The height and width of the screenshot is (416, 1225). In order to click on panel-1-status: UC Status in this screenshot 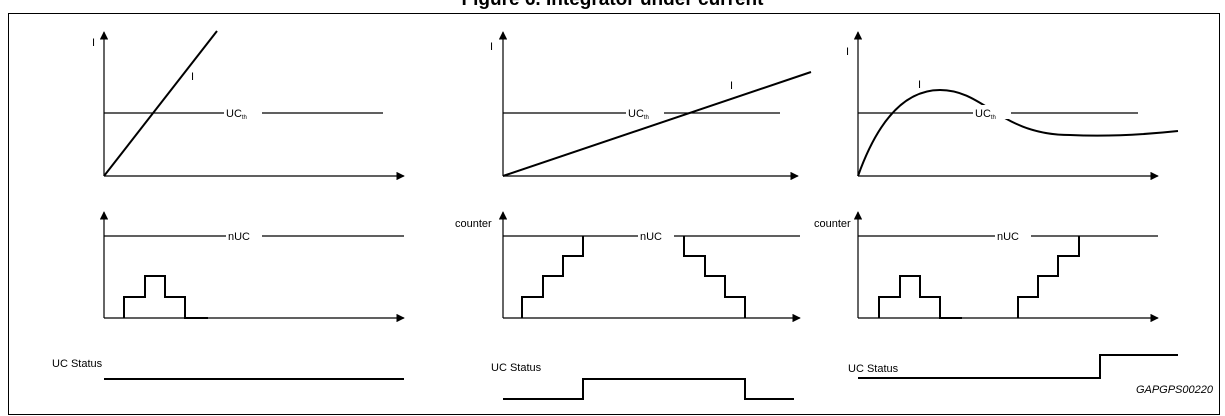, I will do `click(228, 369)`.